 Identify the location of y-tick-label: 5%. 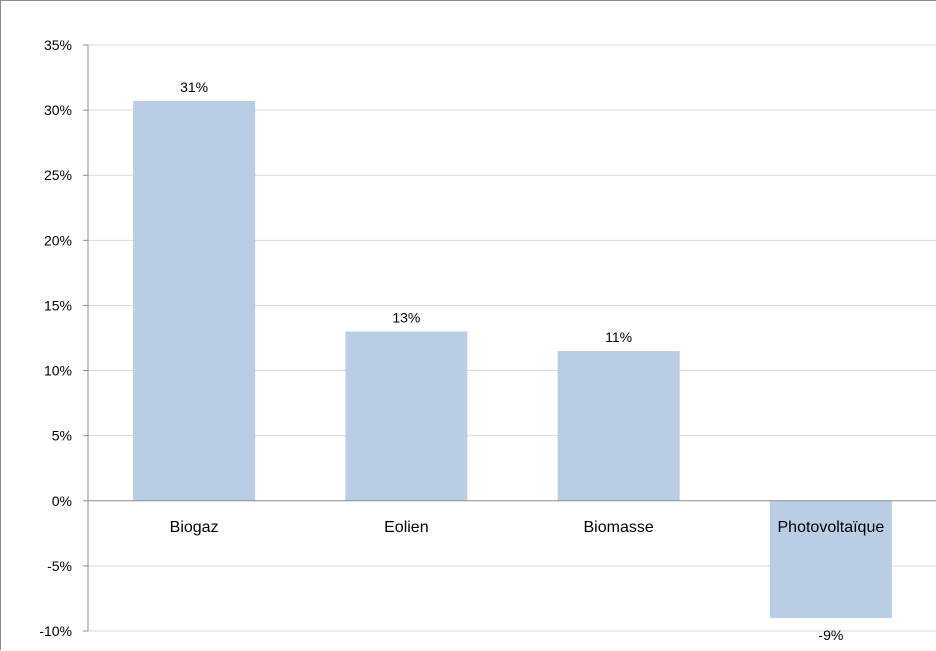
(62, 436).